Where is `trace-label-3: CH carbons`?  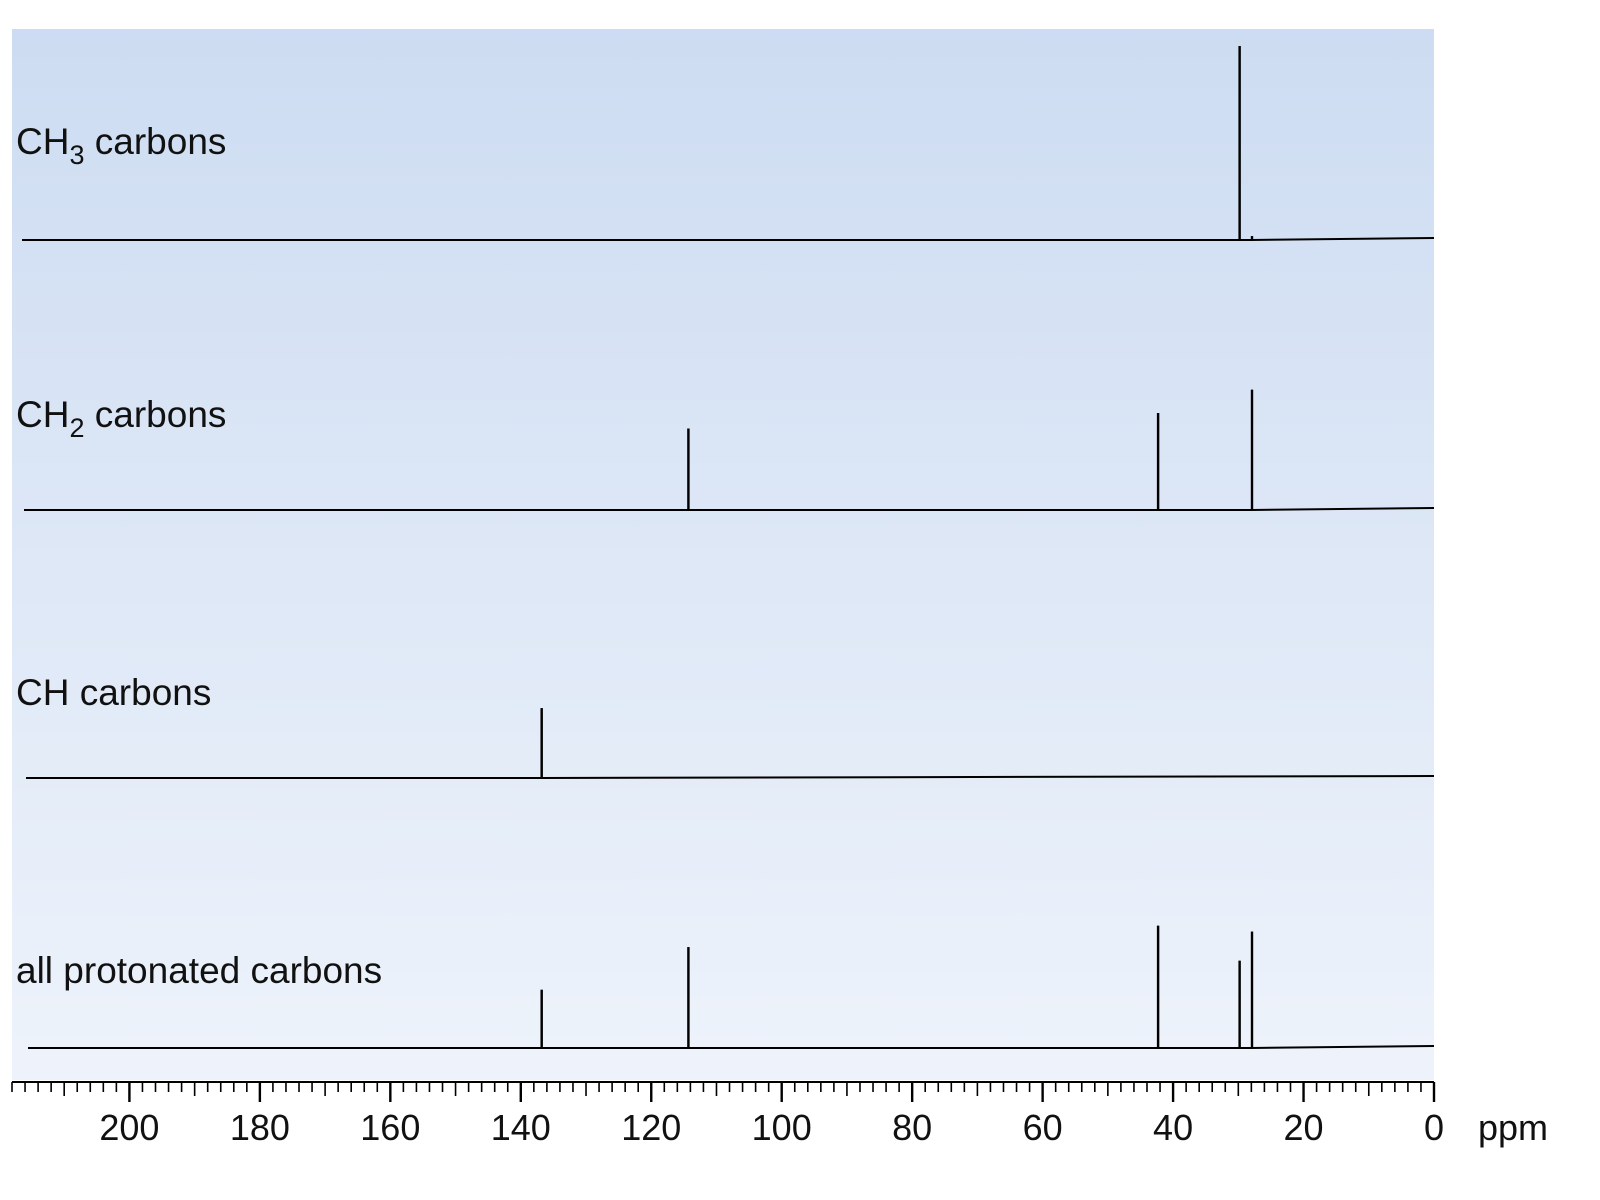
trace-label-3: CH carbons is located at coordinates (113, 692).